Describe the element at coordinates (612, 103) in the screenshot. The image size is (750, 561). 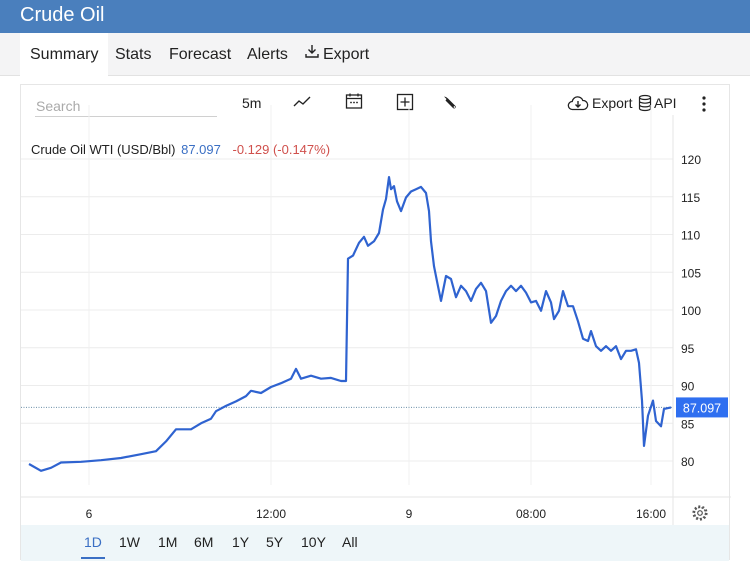
I see `export-label: Export` at that location.